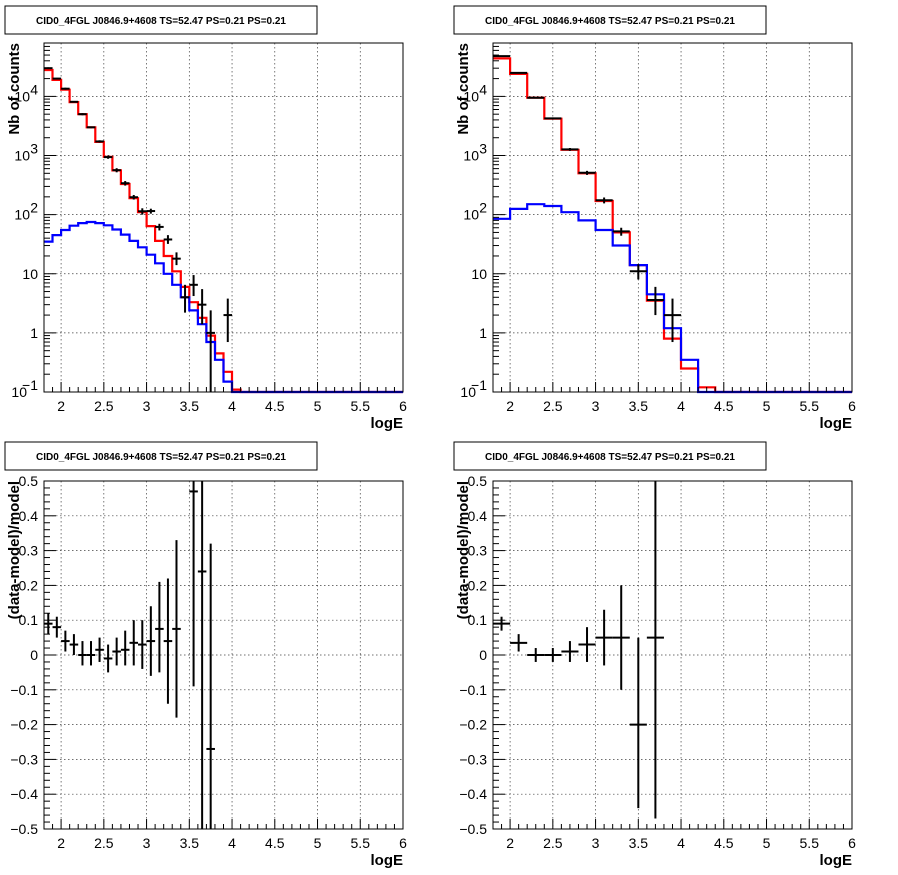 Image resolution: width=898 pixels, height=875 pixels. I want to click on y-axis-title: Nb of counts, so click(14, 89).